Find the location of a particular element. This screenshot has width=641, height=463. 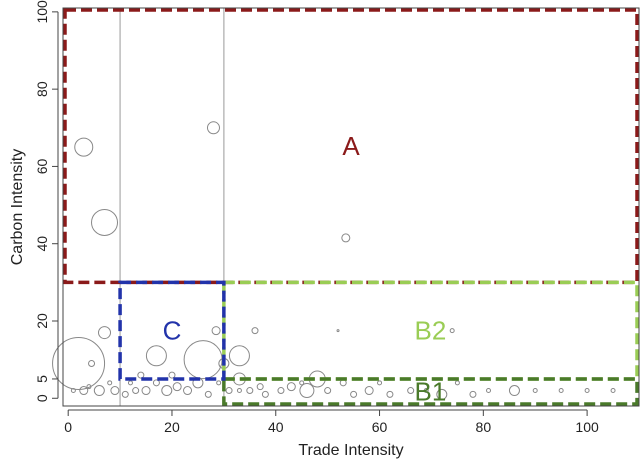

region-box-b1 is located at coordinates (430, 391).